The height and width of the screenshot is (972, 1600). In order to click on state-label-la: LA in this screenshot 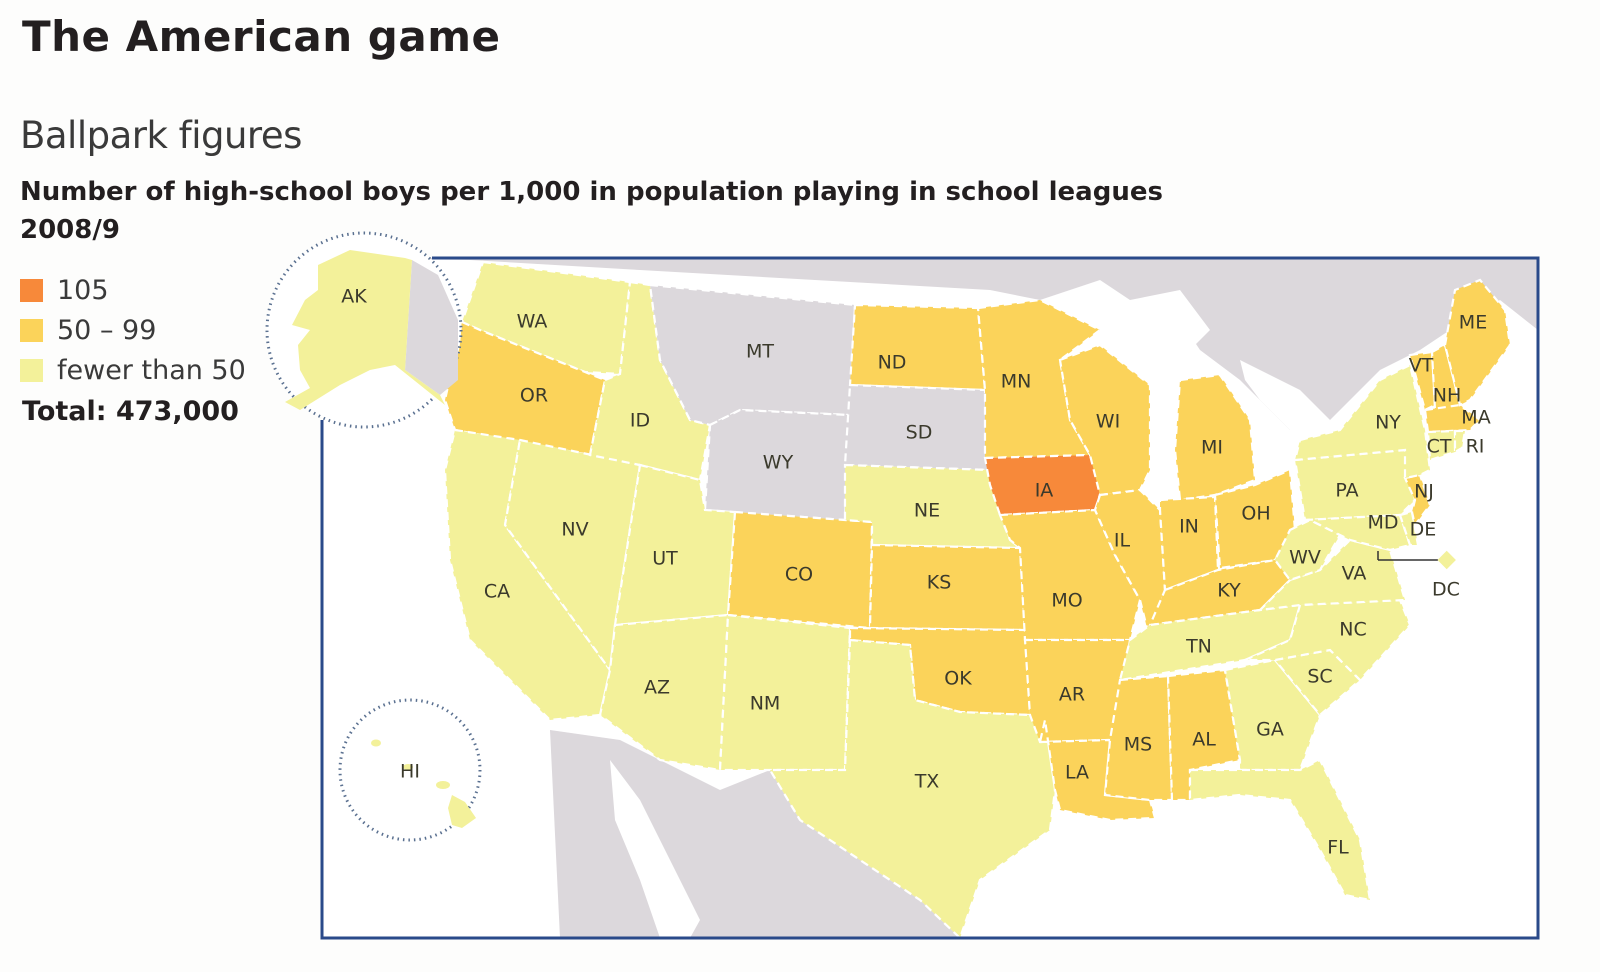, I will do `click(1077, 773)`.